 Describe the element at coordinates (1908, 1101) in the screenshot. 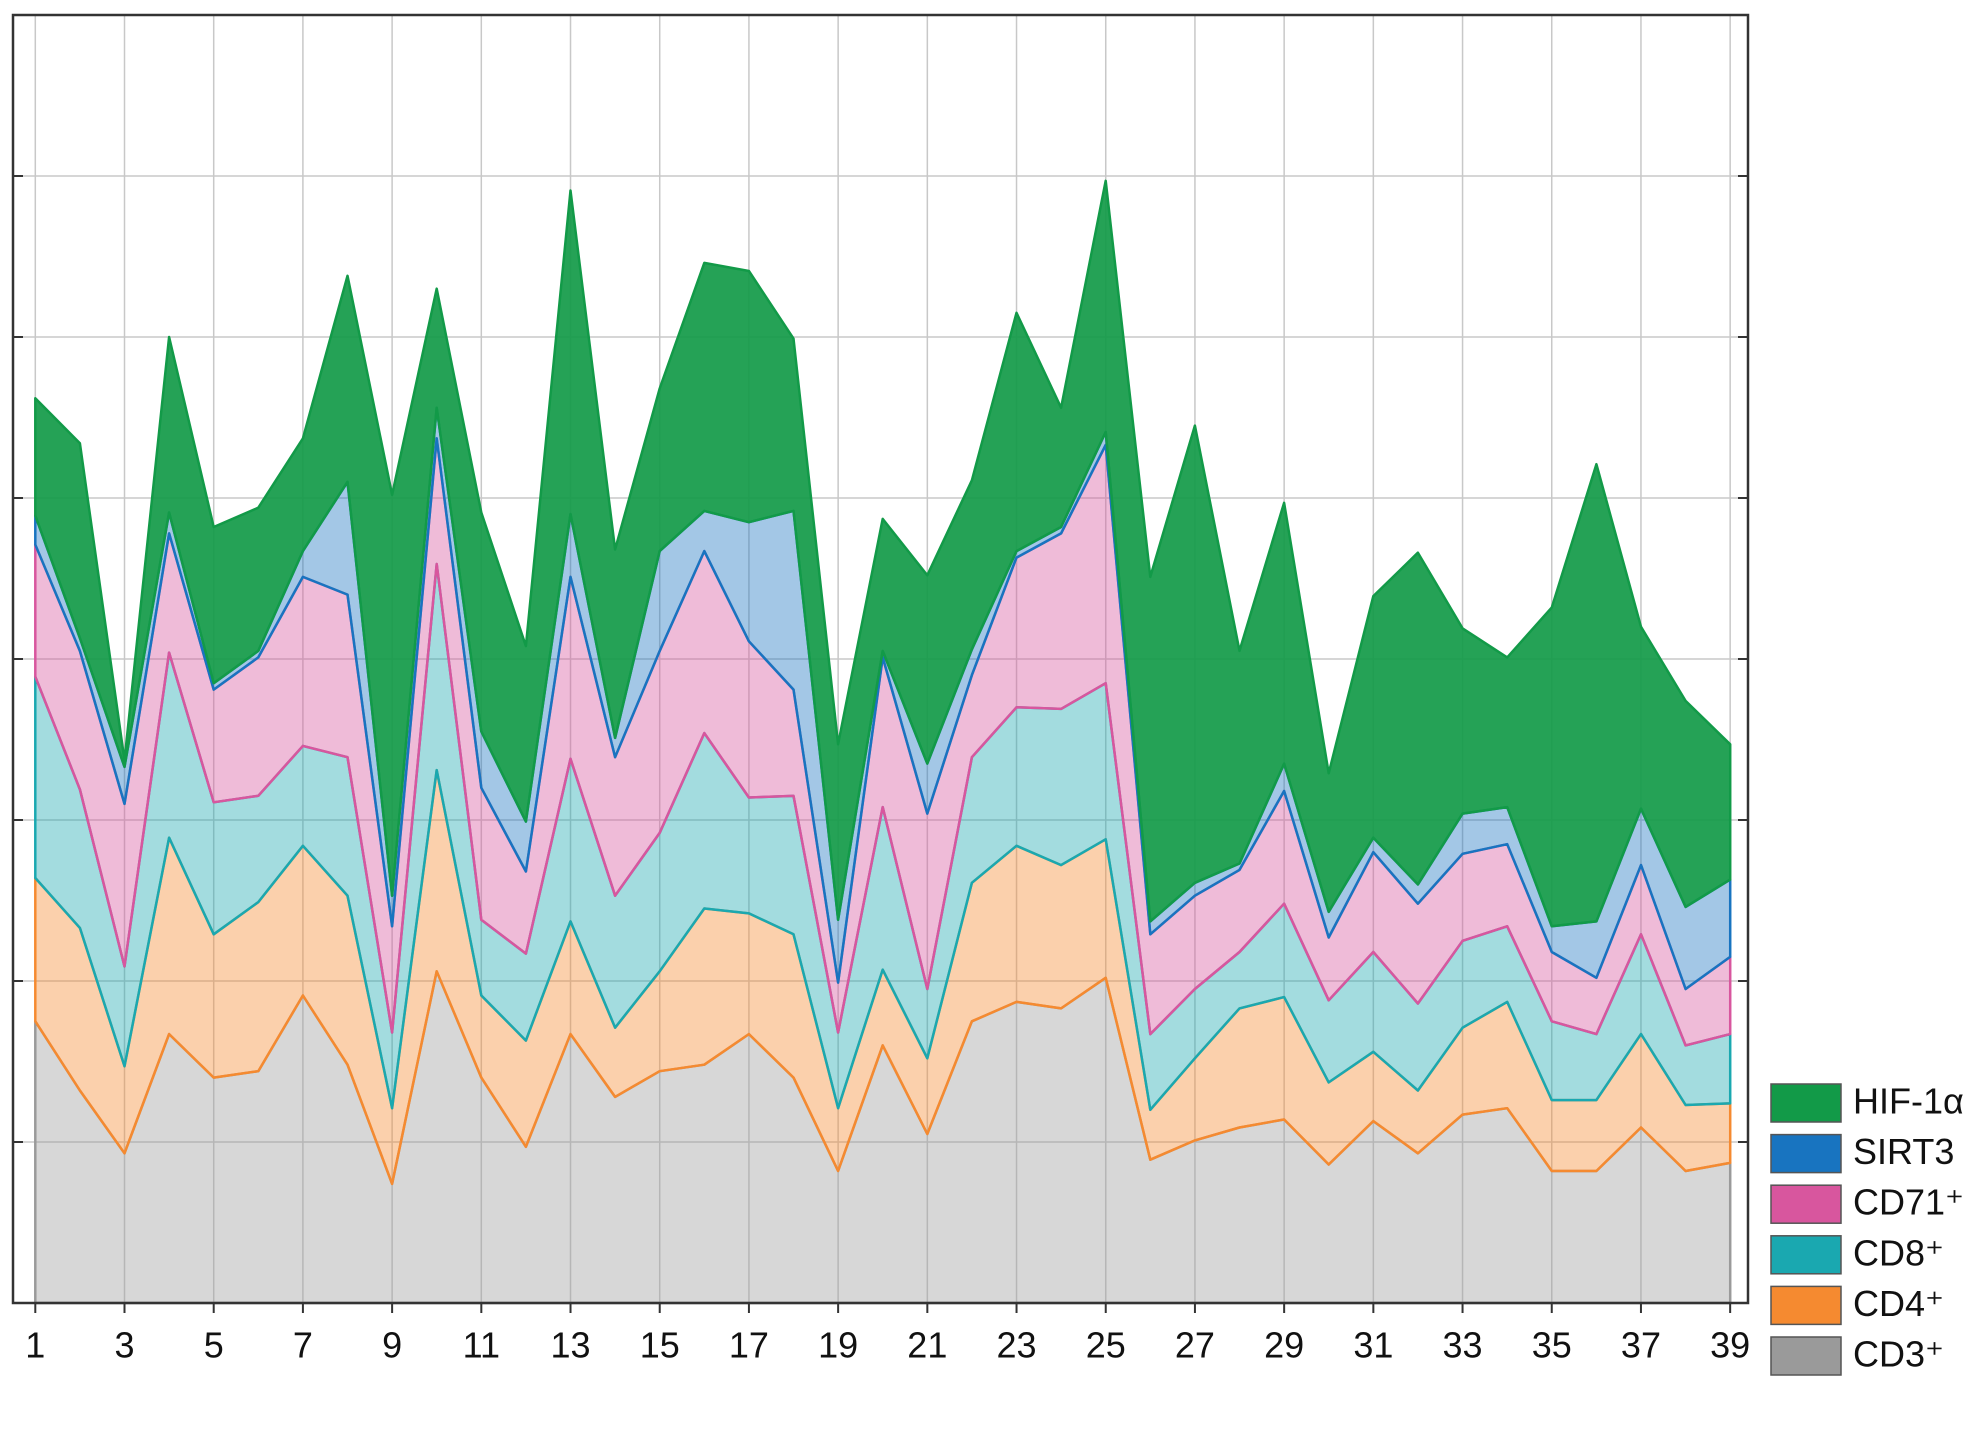

I see `legend-label: HIF-1α` at that location.